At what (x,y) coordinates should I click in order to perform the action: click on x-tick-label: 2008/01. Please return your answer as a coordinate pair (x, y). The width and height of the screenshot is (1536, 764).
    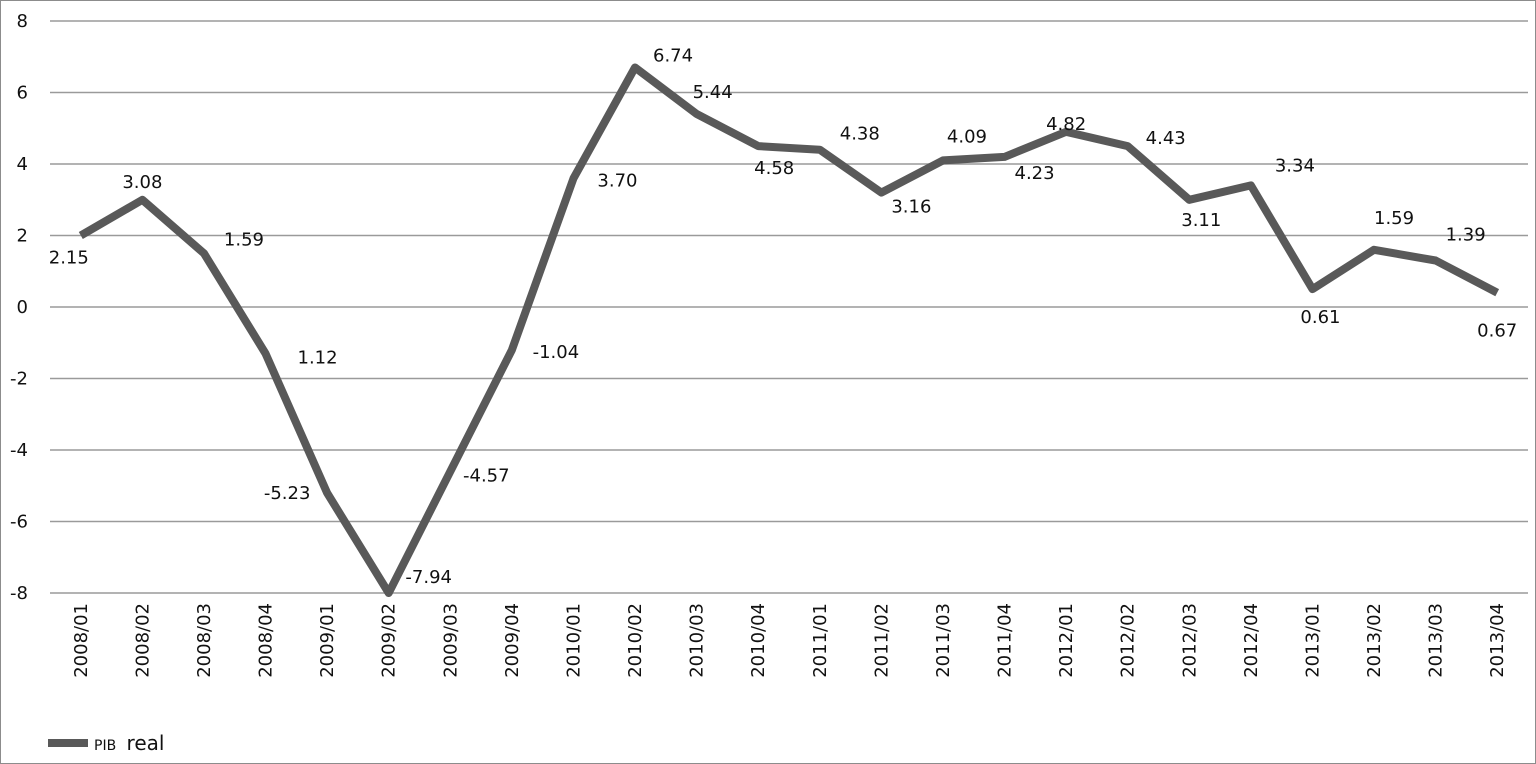
    Looking at the image, I should click on (81, 640).